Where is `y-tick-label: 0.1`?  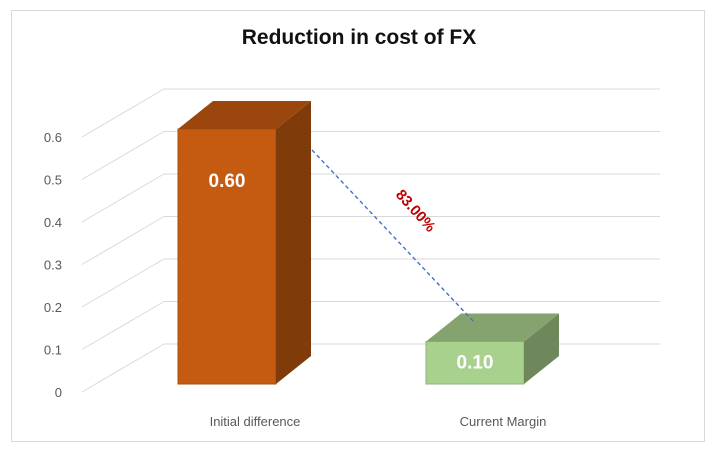 y-tick-label: 0.1 is located at coordinates (53, 350).